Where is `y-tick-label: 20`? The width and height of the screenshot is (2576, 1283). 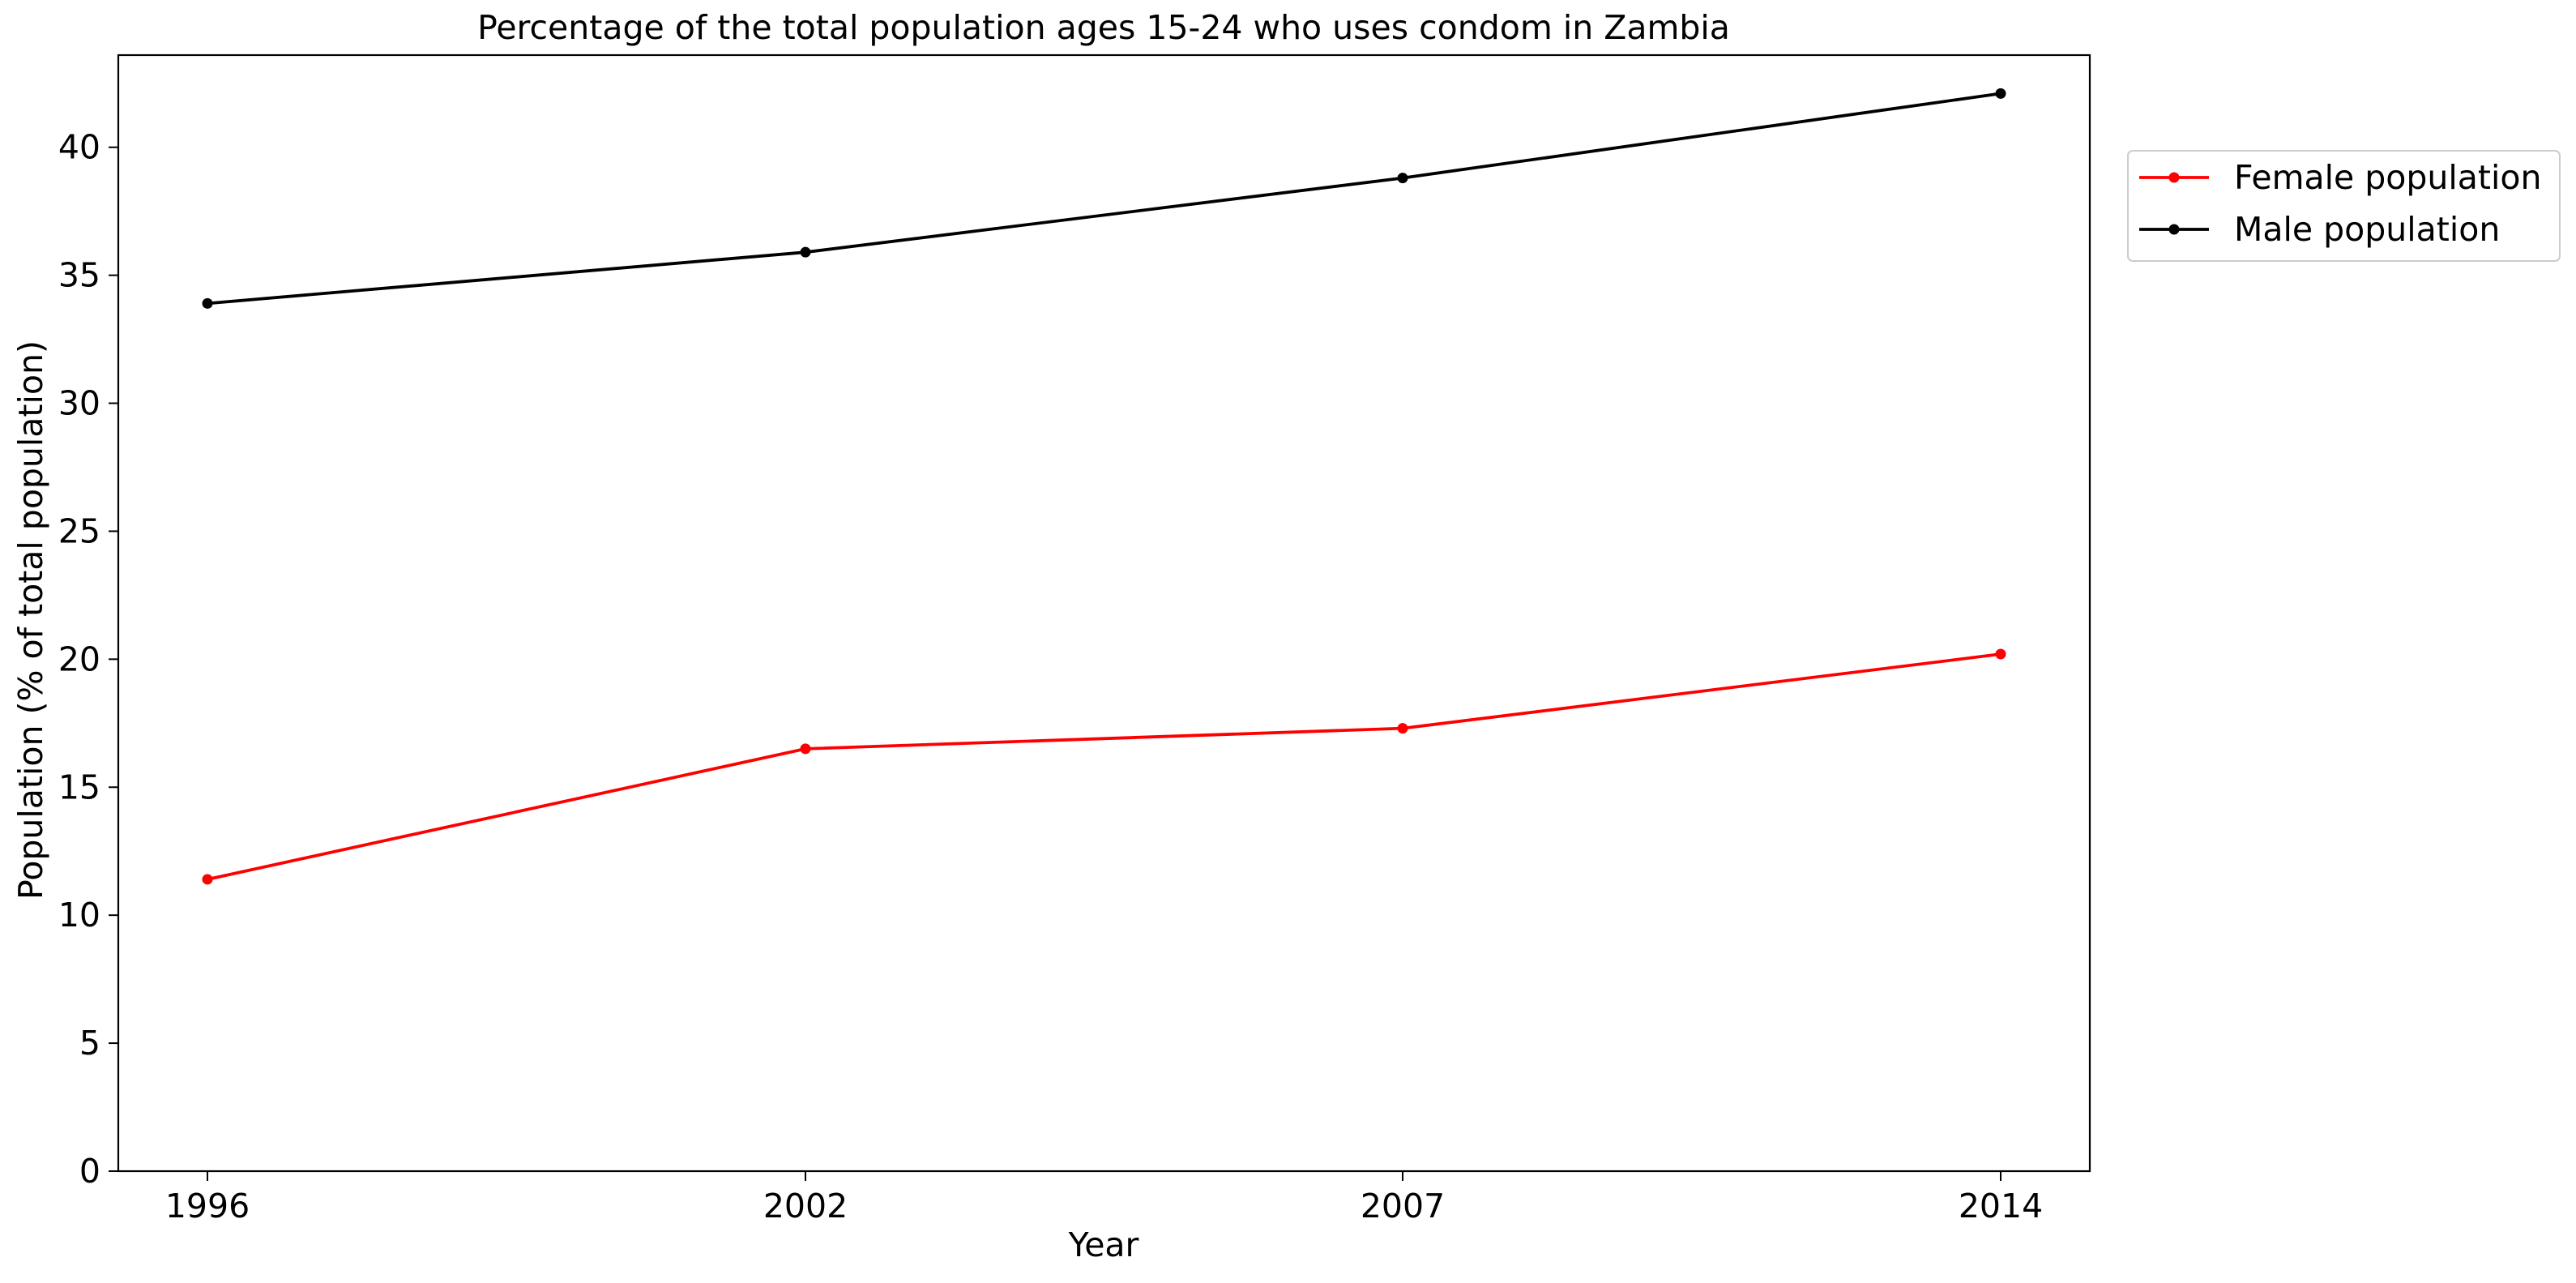
y-tick-label: 20 is located at coordinates (79, 658).